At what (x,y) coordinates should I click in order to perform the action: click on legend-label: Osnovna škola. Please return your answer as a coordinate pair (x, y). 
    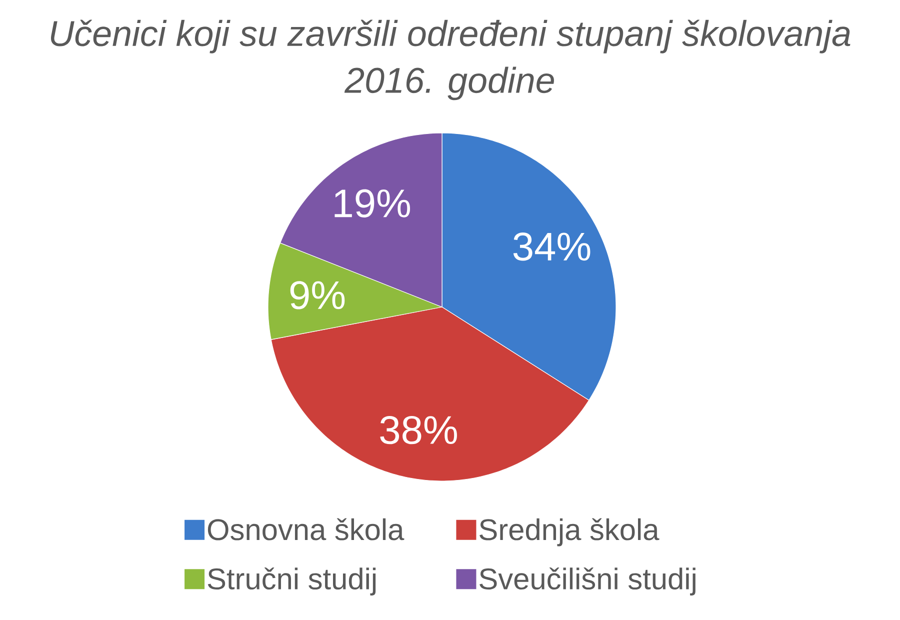
    Looking at the image, I should click on (306, 529).